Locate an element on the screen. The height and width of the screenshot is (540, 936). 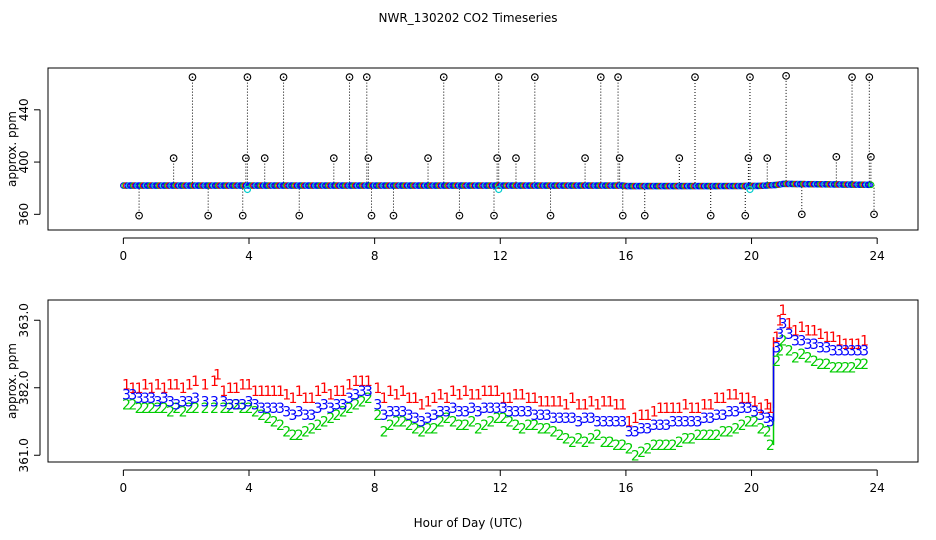
top-y-axis: 360 400 440 is located at coordinates (29, 162).